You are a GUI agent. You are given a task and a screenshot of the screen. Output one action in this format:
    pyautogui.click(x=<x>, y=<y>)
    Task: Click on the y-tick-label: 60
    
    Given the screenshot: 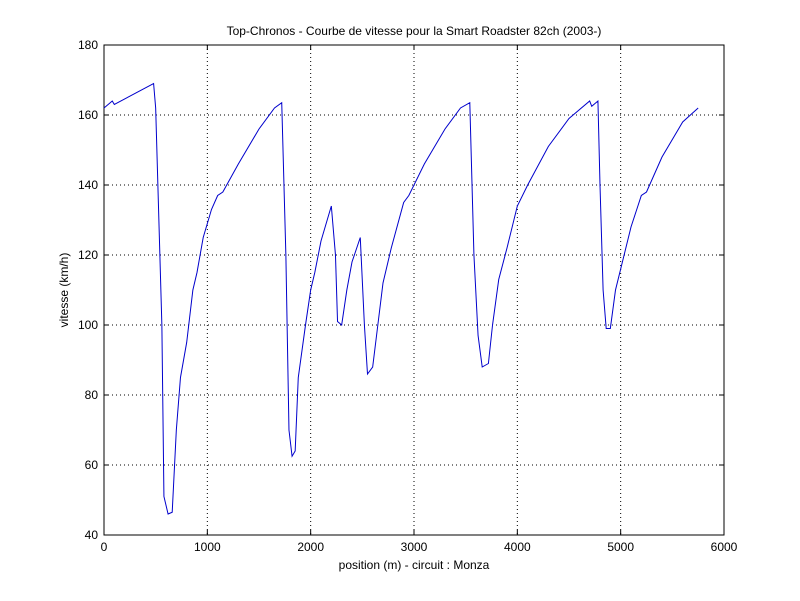 What is the action you would take?
    pyautogui.click(x=92, y=465)
    